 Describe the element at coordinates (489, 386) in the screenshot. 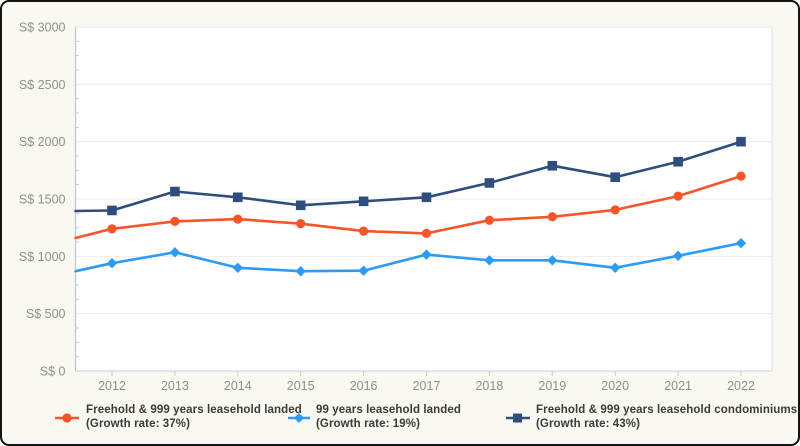

I see `x-axis-label: 2018` at that location.